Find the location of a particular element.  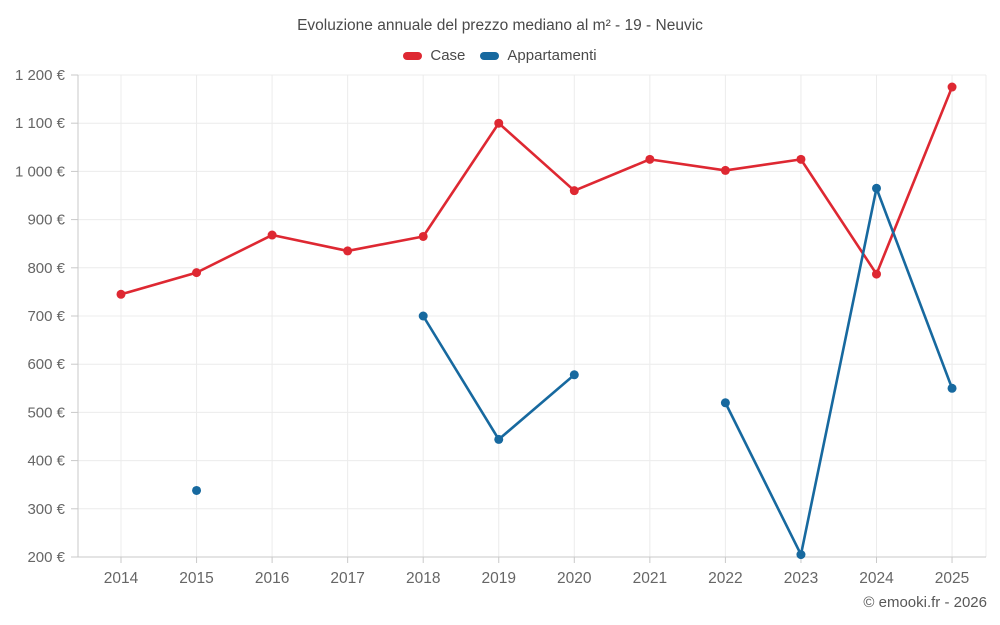

legend: Case Appartamenti is located at coordinates (500, 55).